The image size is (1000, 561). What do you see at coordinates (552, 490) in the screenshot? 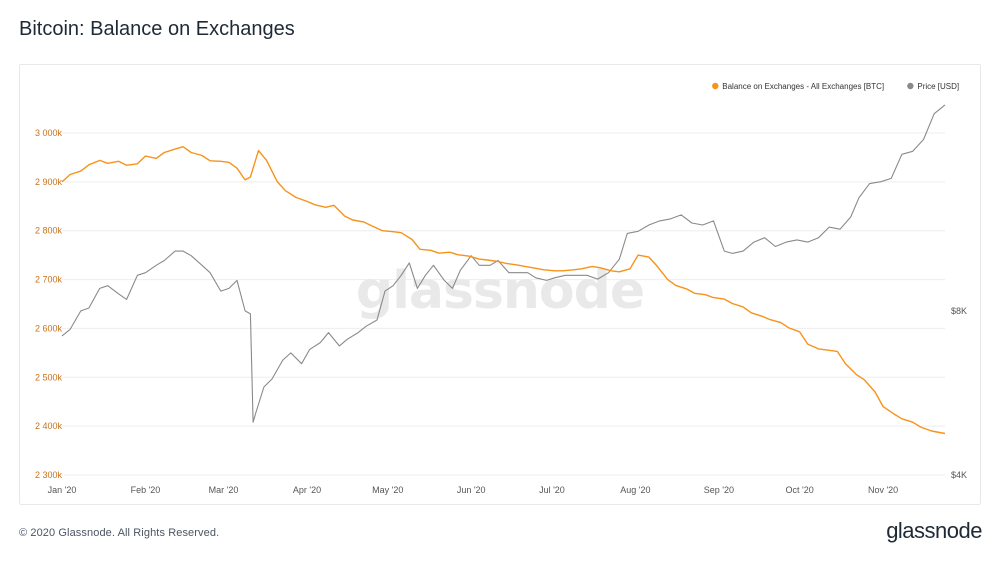
I see `x-axis-tick-label: Jul '20` at bounding box center [552, 490].